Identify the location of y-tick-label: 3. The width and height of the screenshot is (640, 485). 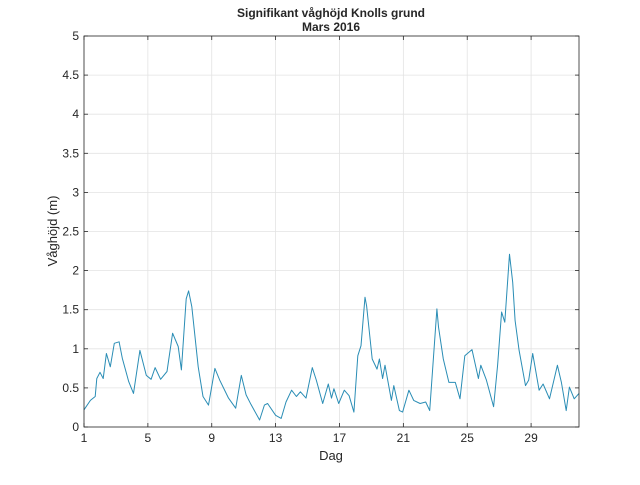
(75, 192).